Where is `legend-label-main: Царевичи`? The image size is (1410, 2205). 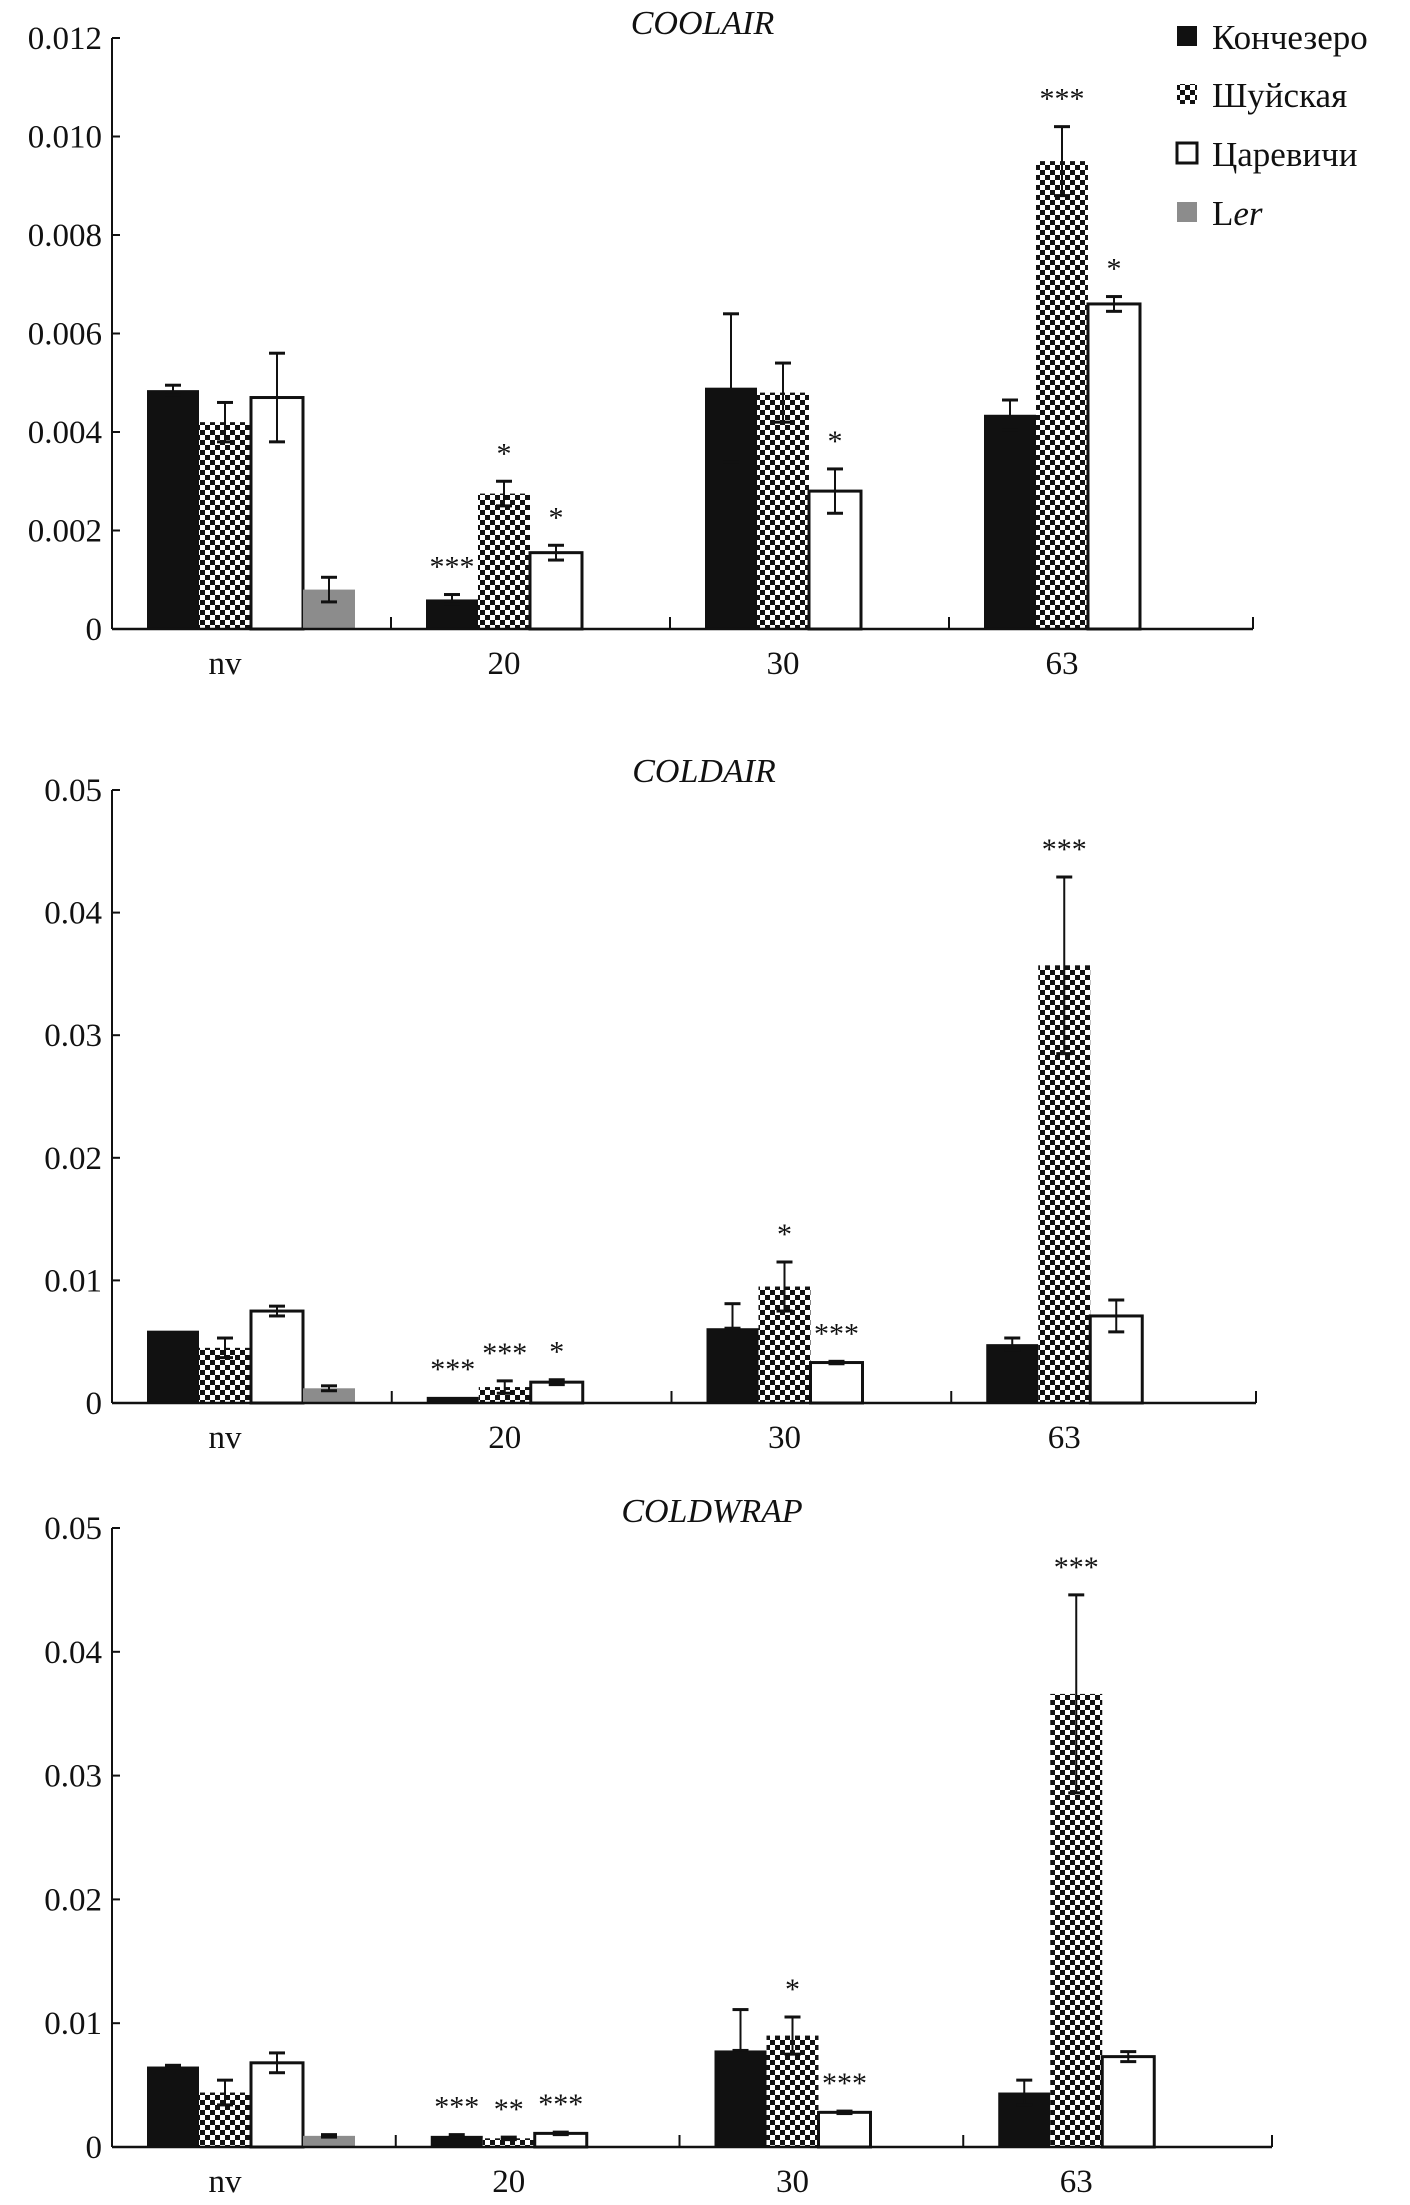
legend-label-main: Царевичи is located at coordinates (1284, 154).